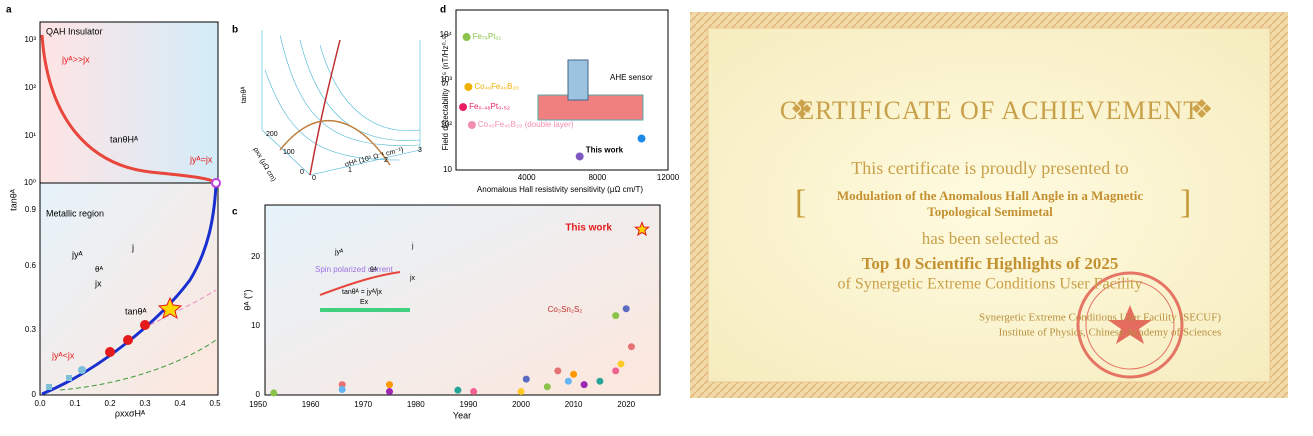 The image size is (1313, 436). I want to click on star, so click(170, 308).